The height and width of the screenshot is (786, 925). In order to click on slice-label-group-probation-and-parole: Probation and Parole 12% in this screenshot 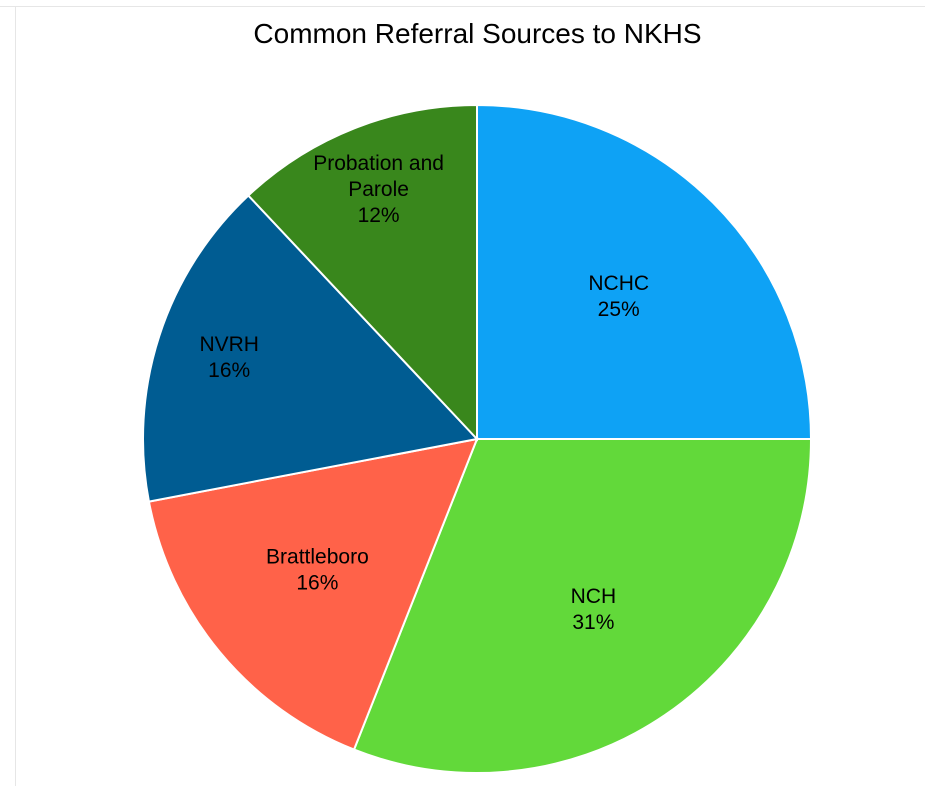, I will do `click(378, 189)`.